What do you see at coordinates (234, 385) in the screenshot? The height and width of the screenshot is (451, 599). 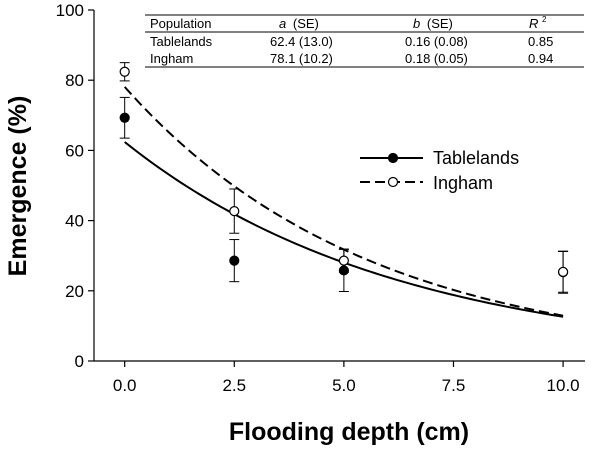 I see `x-tick-label: 2.5` at bounding box center [234, 385].